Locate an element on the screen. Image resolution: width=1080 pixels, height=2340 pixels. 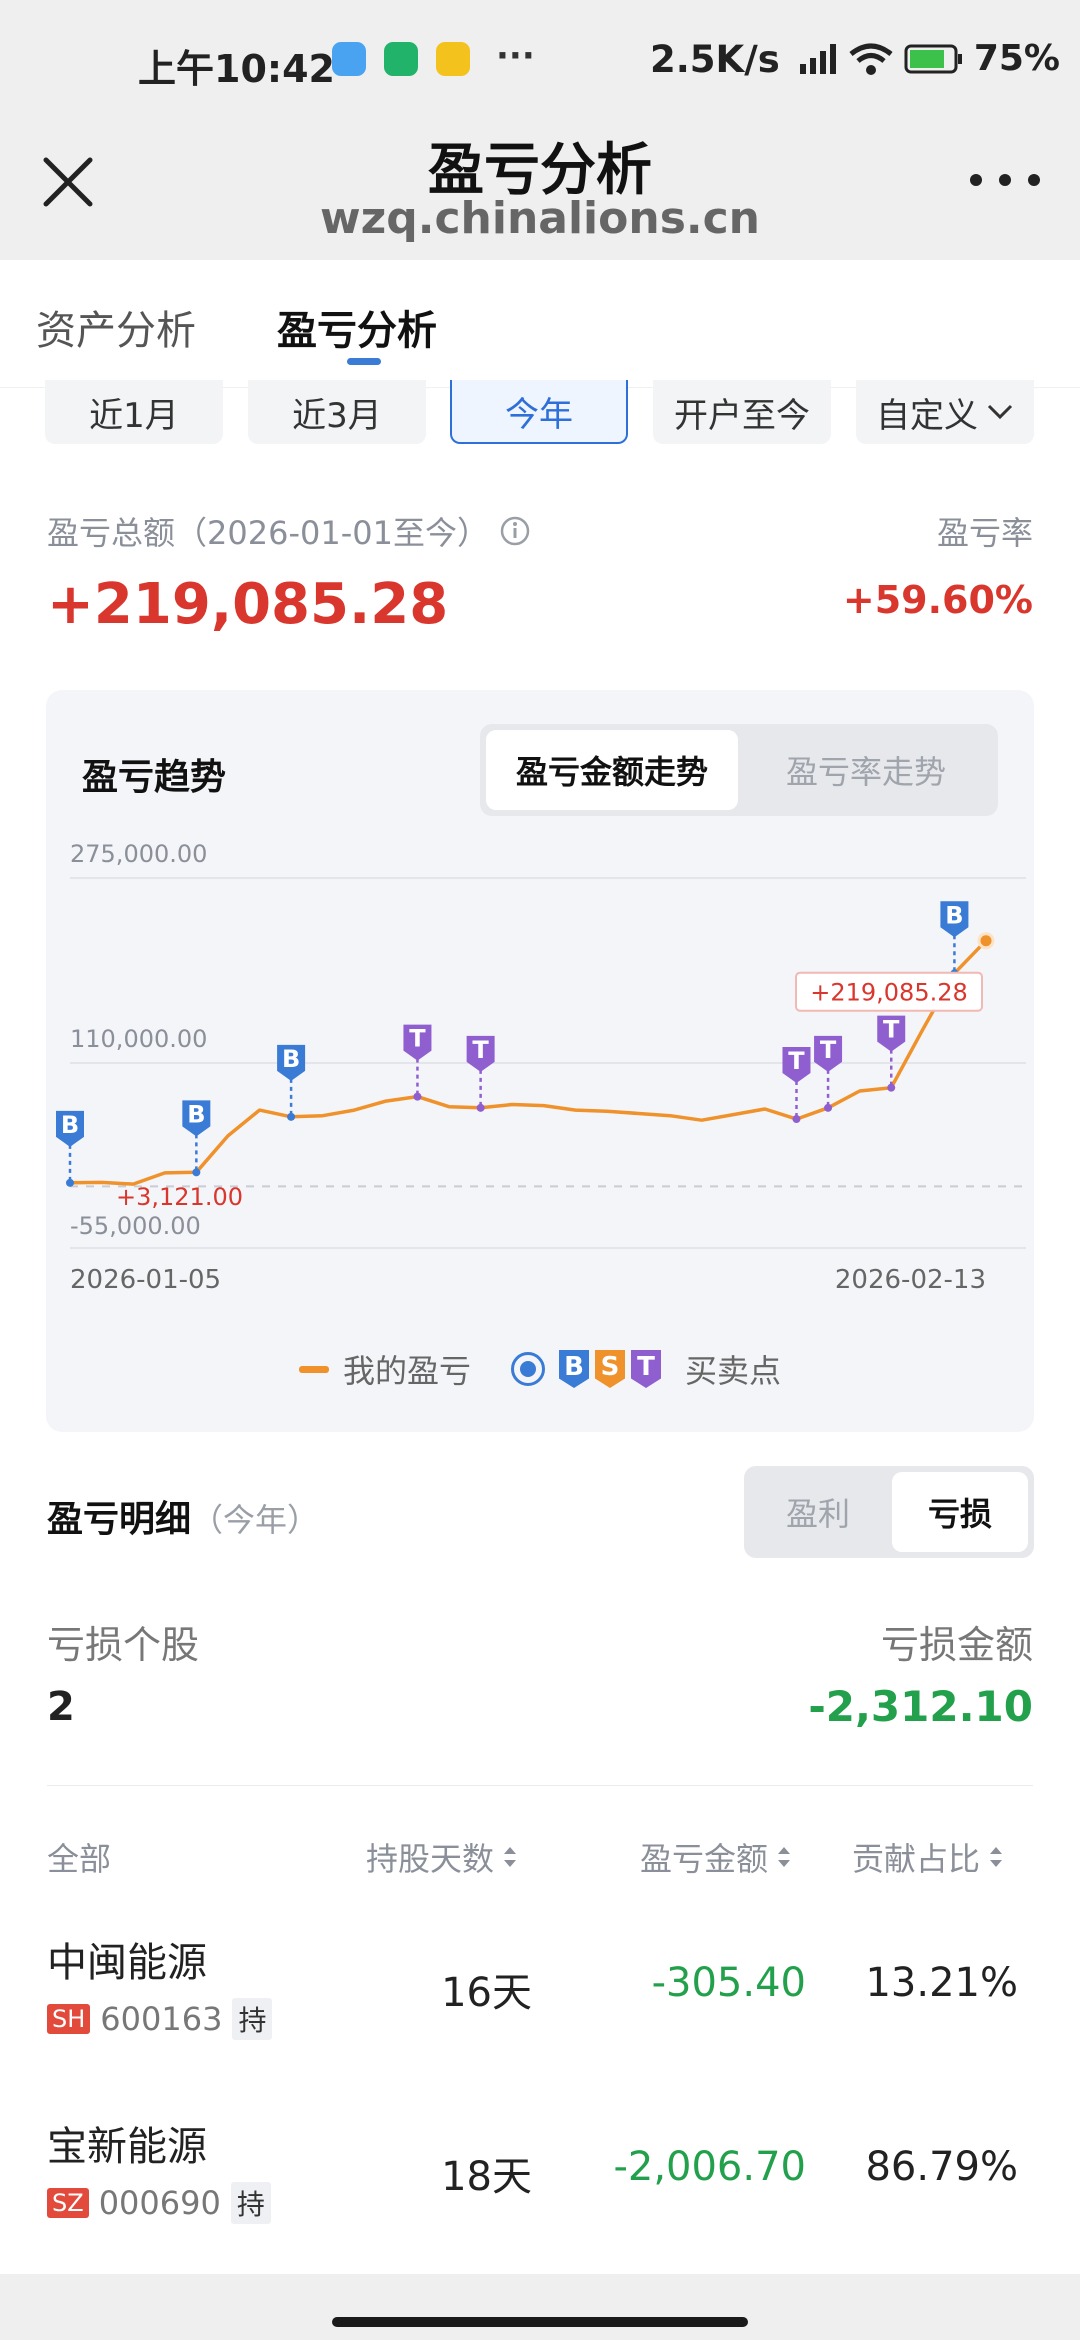
detail-title-text: 盈亏明细 is located at coordinates (119, 1519).